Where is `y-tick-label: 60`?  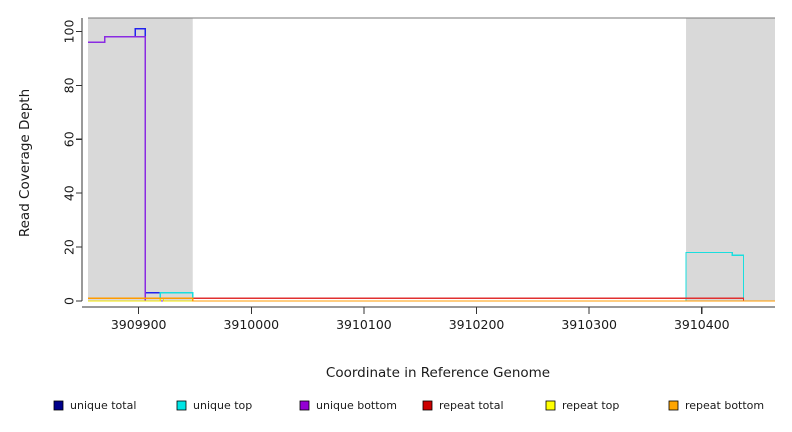 y-tick-label: 60 is located at coordinates (69, 139).